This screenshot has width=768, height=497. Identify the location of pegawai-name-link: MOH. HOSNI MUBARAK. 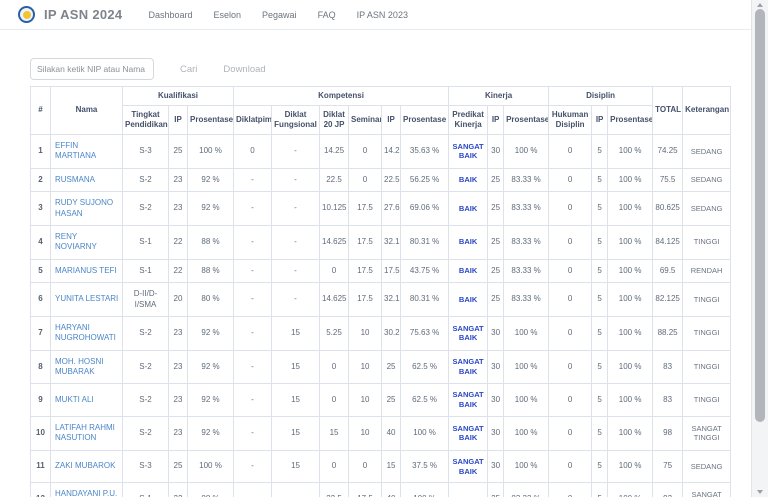
(79, 366).